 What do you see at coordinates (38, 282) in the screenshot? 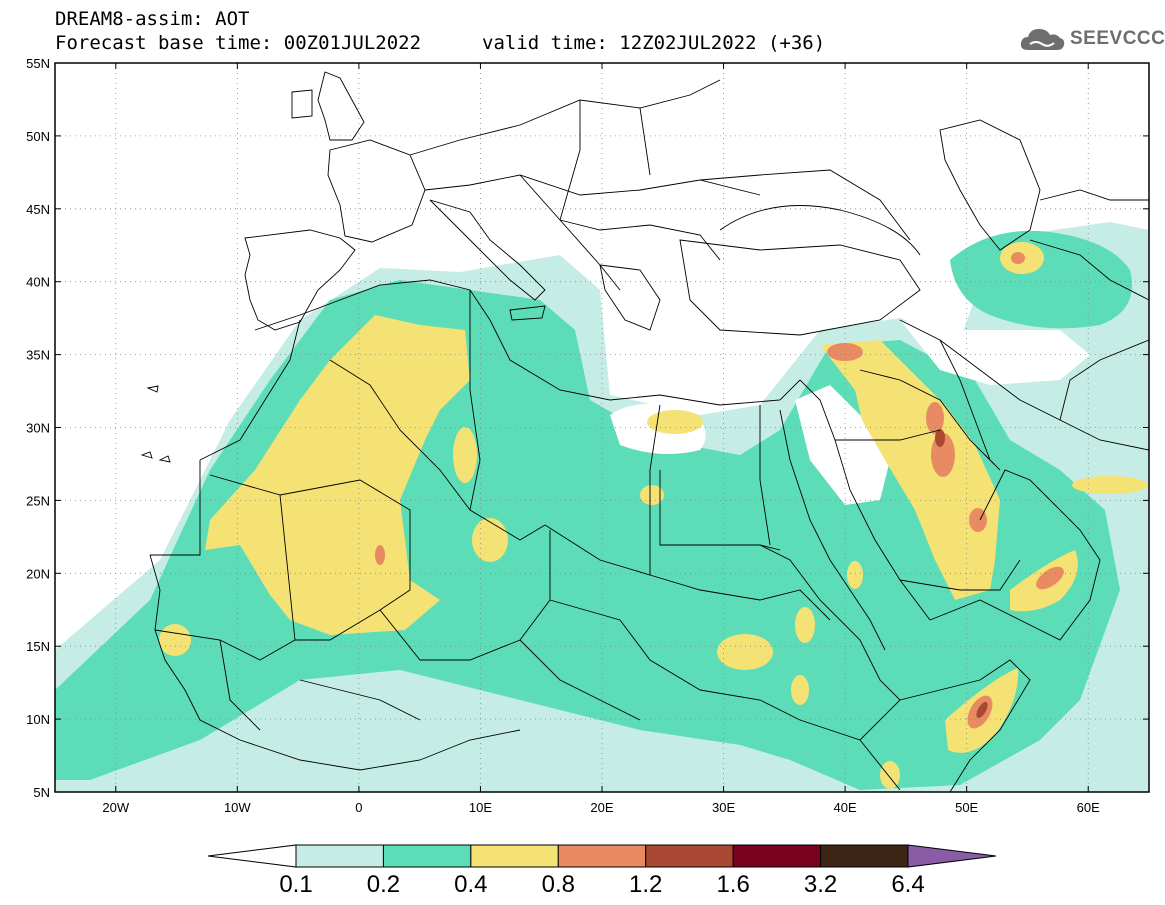
I see `lat-tick-label: 40N` at bounding box center [38, 282].